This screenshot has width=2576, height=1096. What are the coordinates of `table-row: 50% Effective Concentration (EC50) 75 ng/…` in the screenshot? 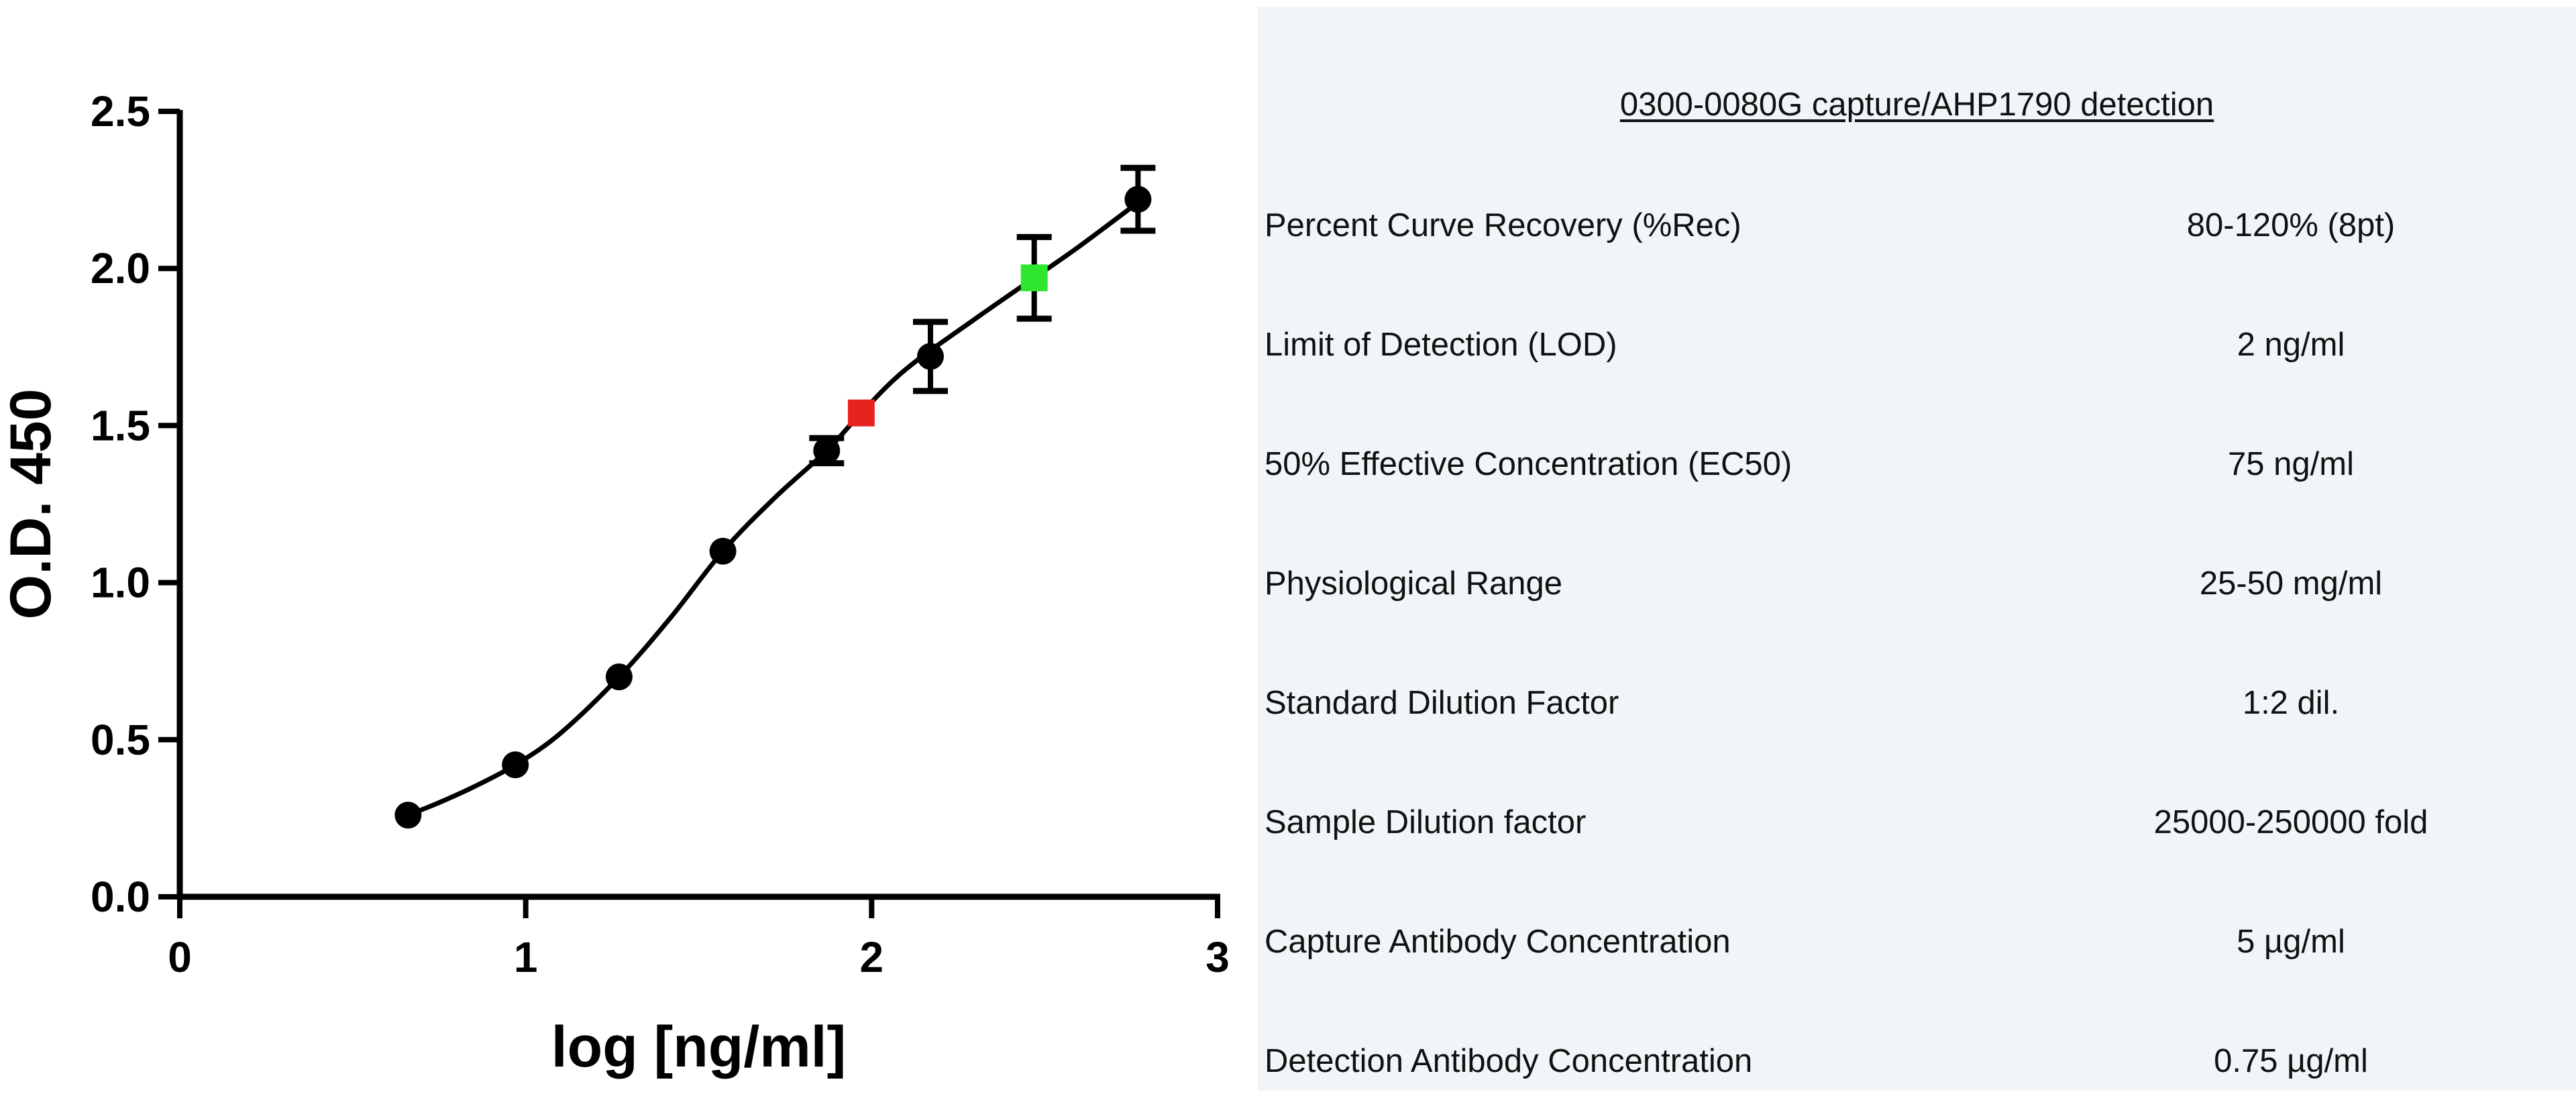 It's located at (1917, 472).